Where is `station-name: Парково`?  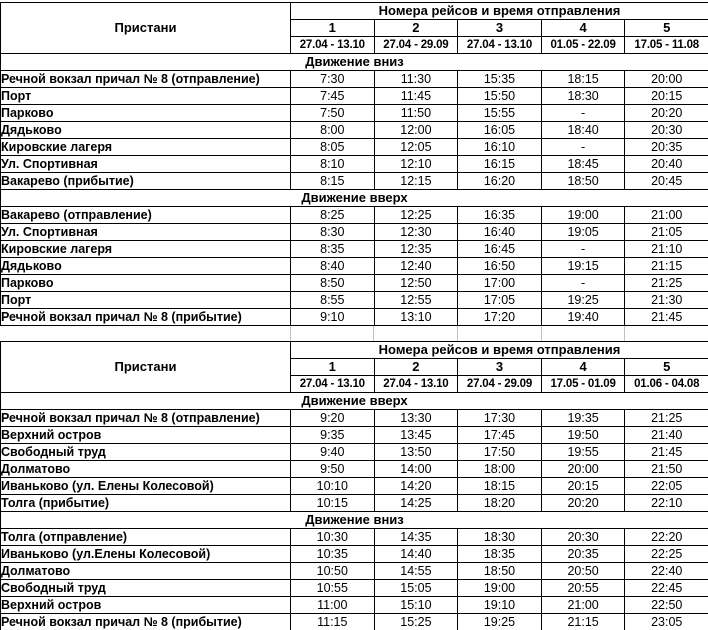 station-name: Парково is located at coordinates (145, 113).